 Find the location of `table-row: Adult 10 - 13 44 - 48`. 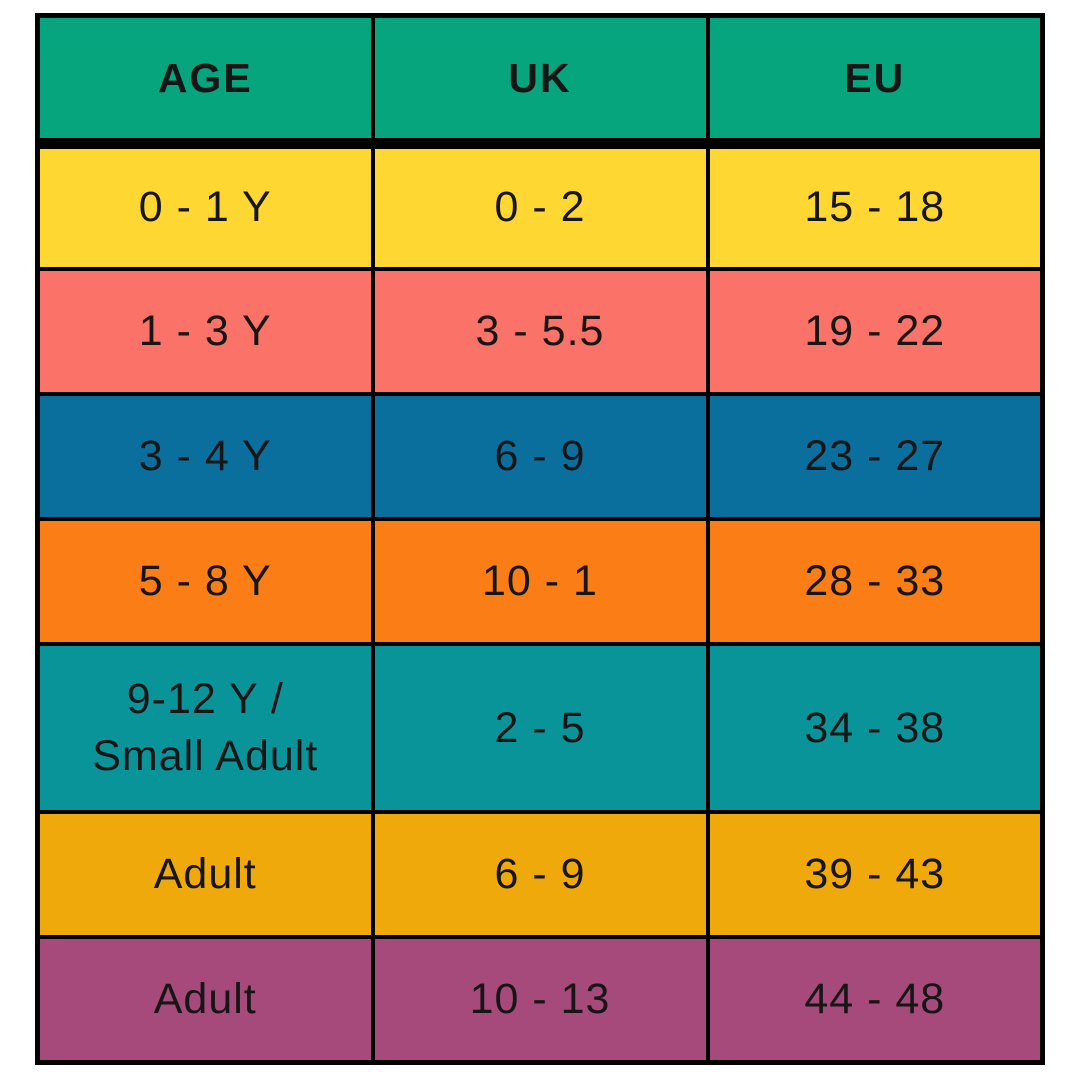

table-row: Adult 10 - 13 44 - 48 is located at coordinates (540, 1000).